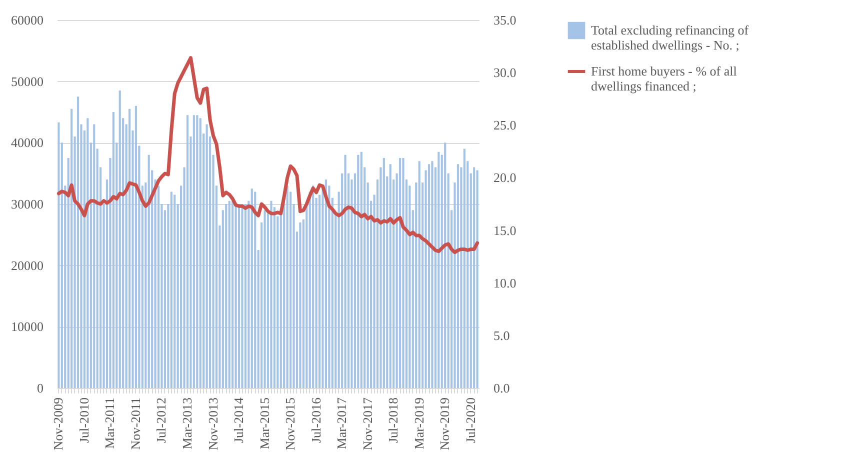  Describe the element at coordinates (58, 424) in the screenshot. I see `x-tick-label: Nov-2009` at that location.